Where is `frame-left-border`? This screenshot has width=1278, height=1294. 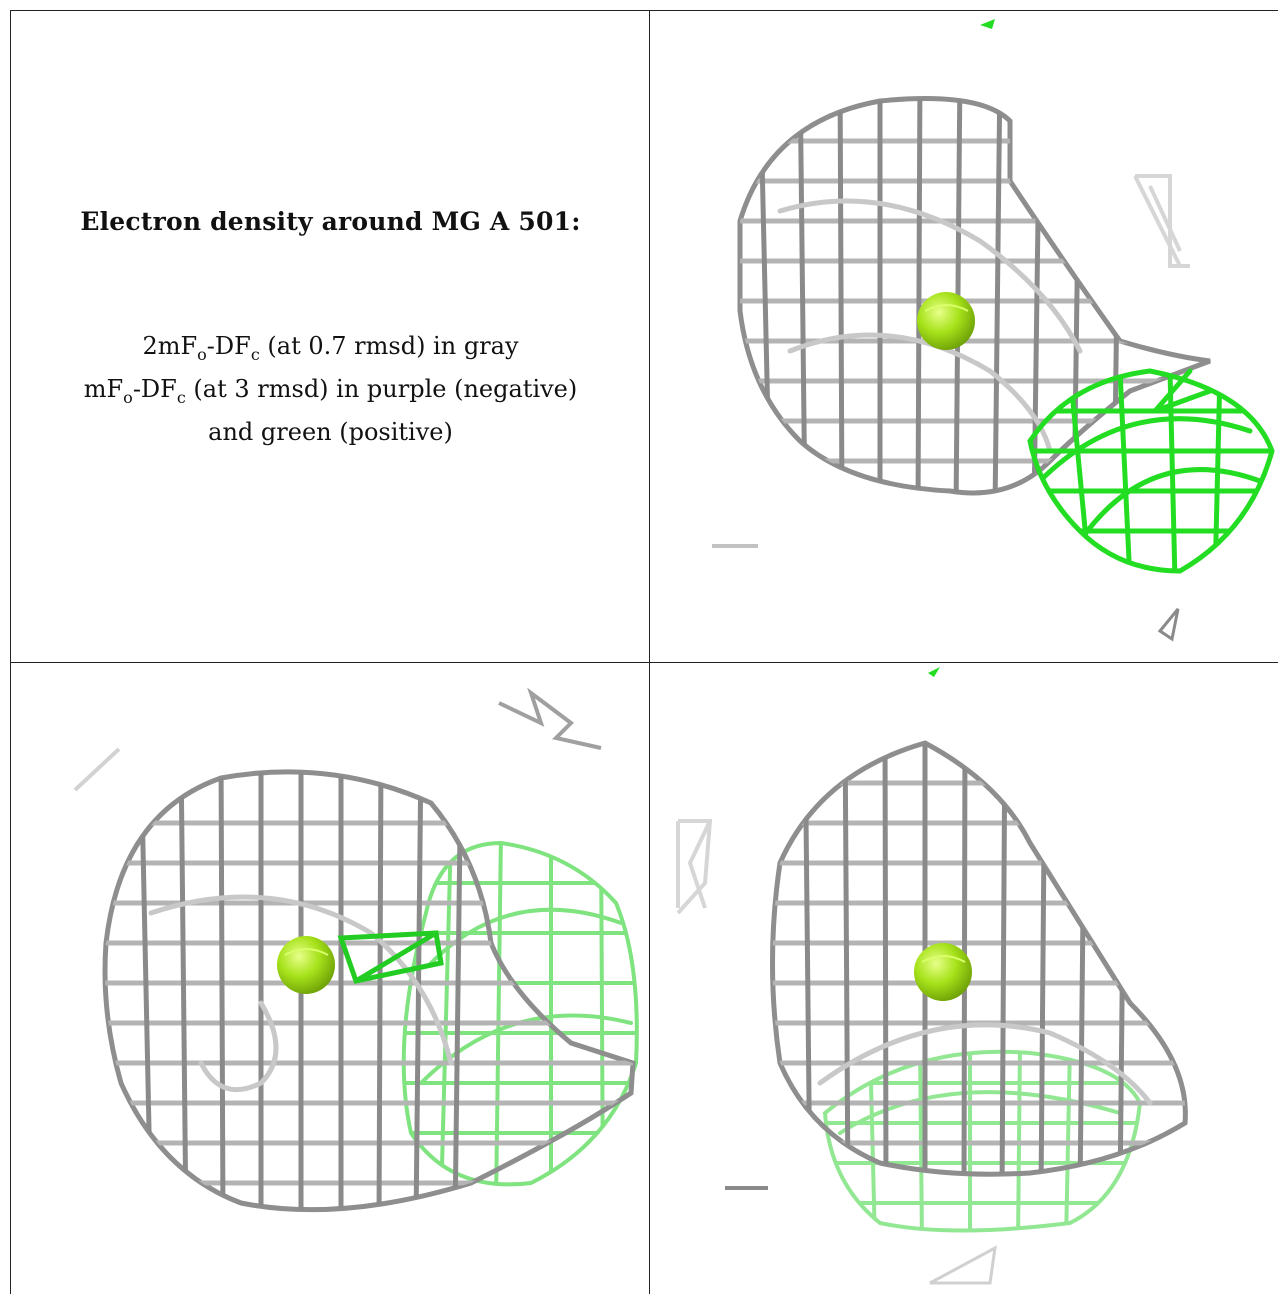 frame-left-border is located at coordinates (10, 652).